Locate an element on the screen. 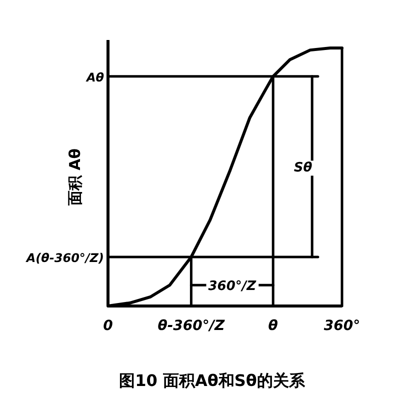 The image size is (404, 419). x-tick-label: 0 is located at coordinates (108, 326).